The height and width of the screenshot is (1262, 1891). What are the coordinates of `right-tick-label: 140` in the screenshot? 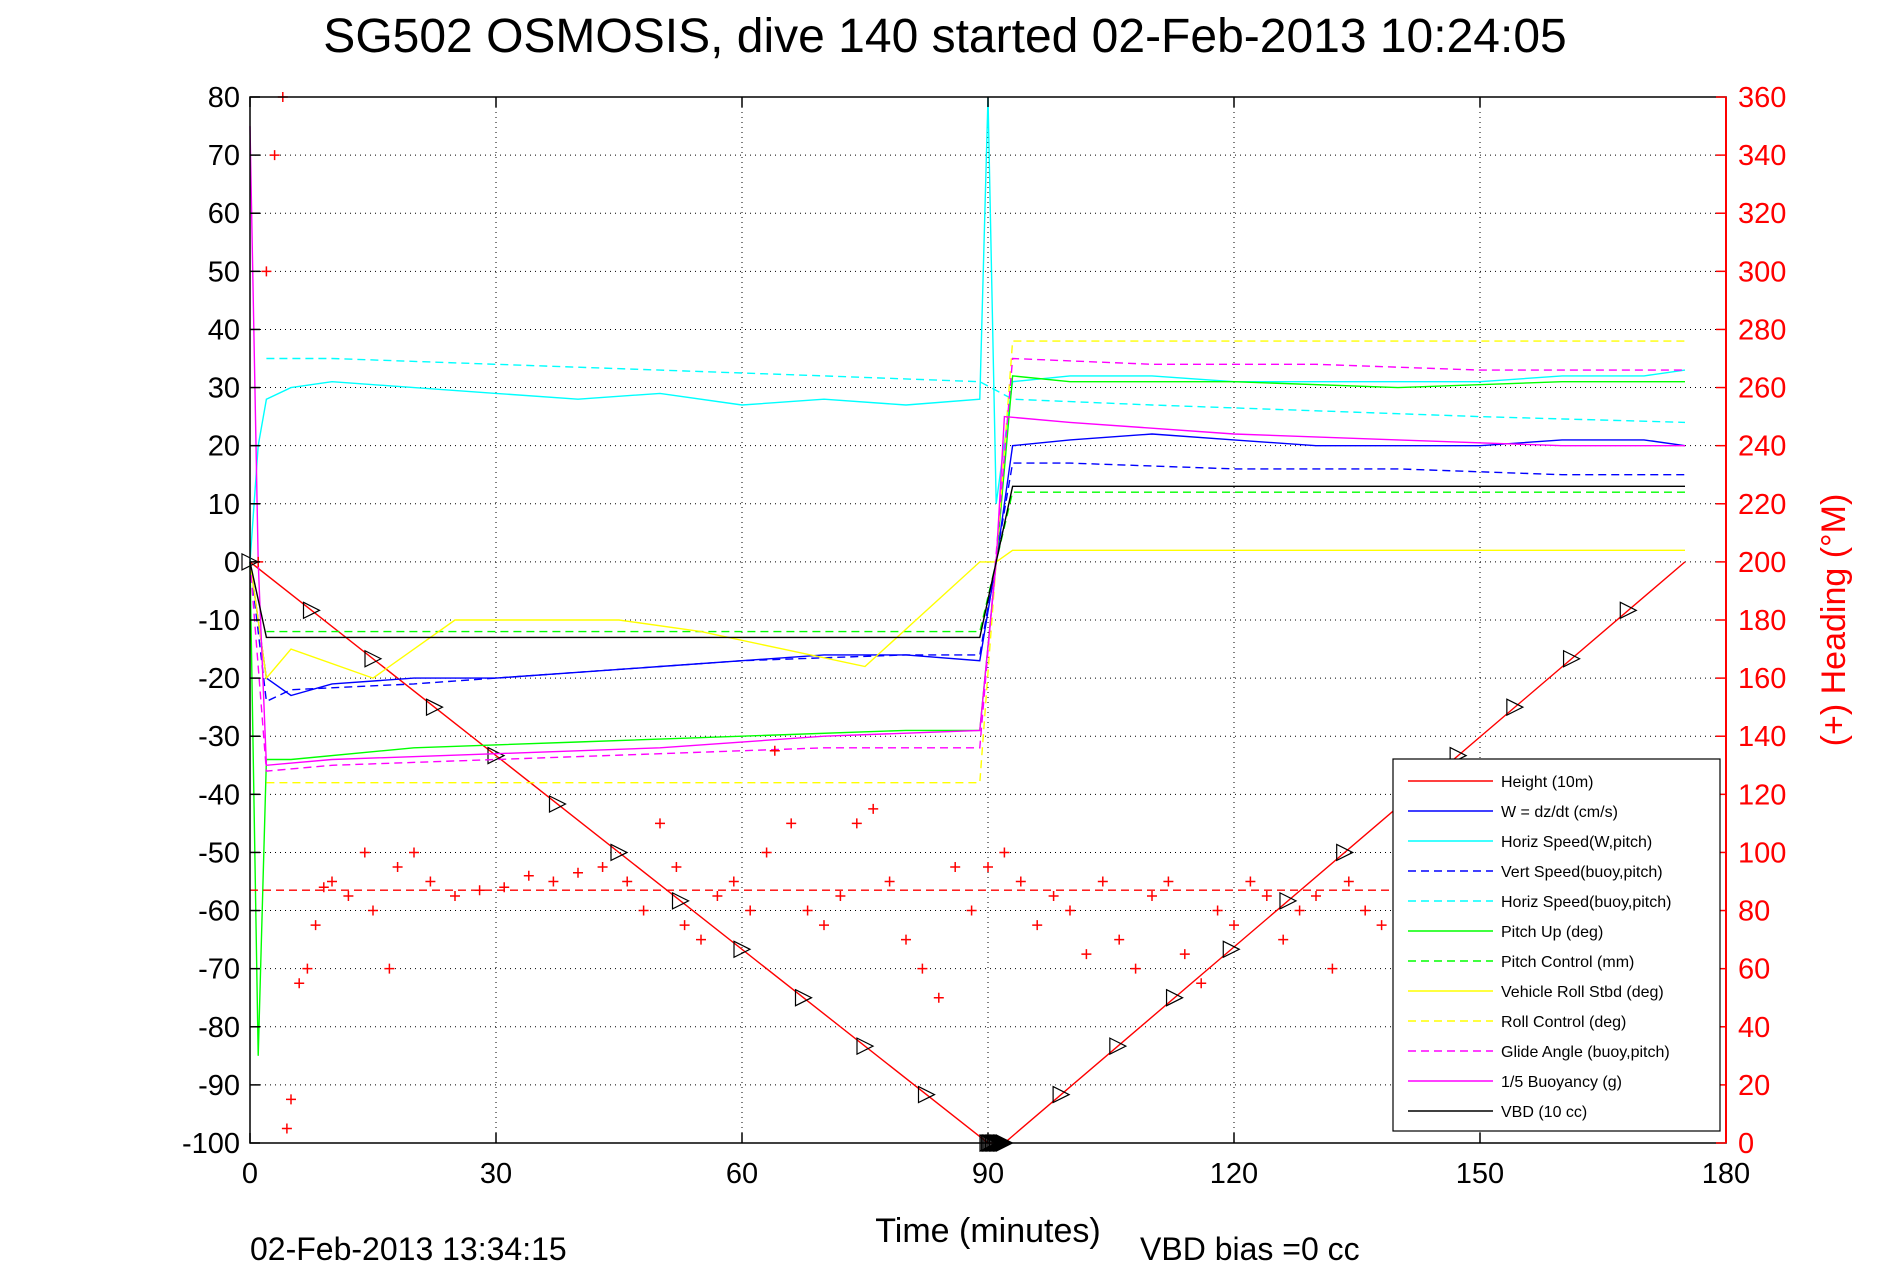 It's located at (1762, 737).